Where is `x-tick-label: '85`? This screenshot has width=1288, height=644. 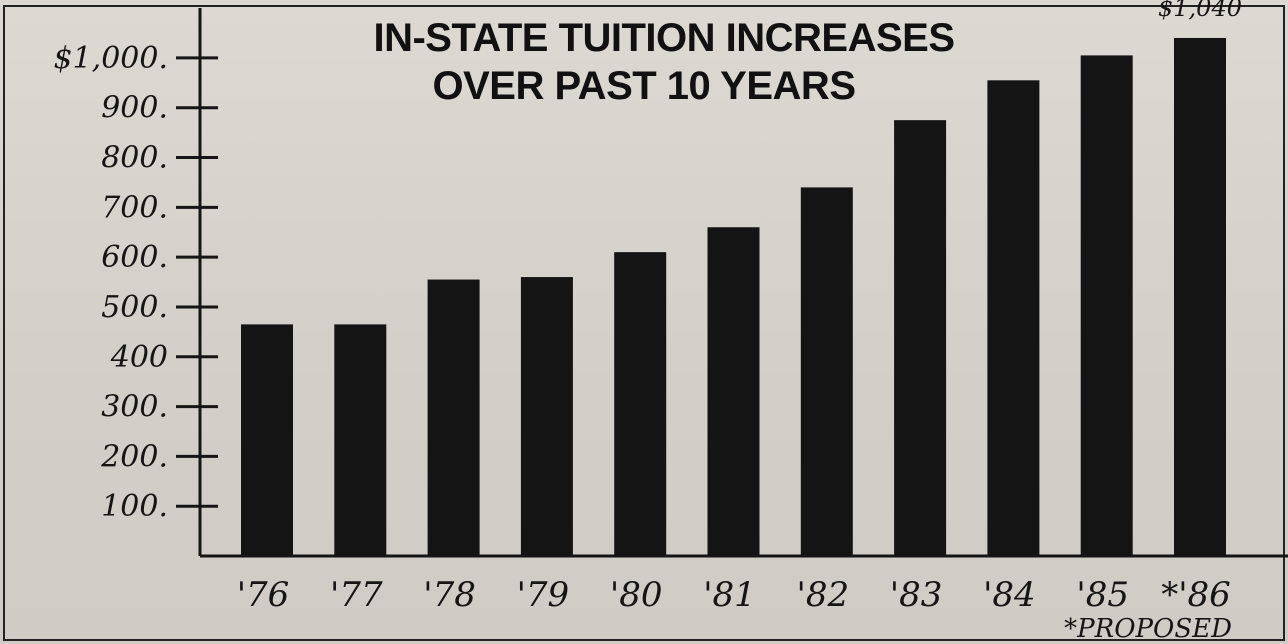 x-tick-label: '85 is located at coordinates (1102, 595).